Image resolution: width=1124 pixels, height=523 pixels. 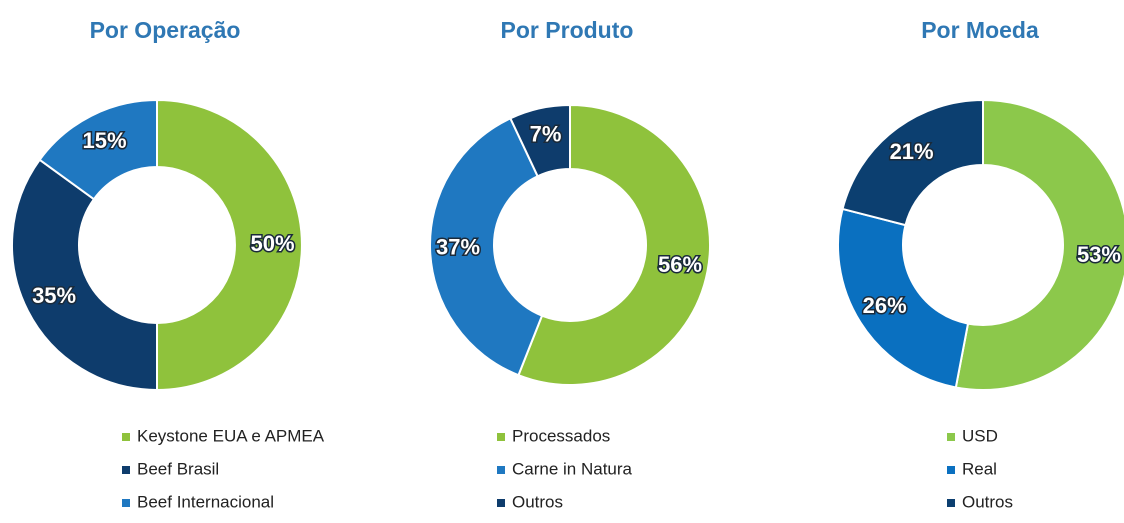 What do you see at coordinates (561, 435) in the screenshot?
I see `legend-label: Processados` at bounding box center [561, 435].